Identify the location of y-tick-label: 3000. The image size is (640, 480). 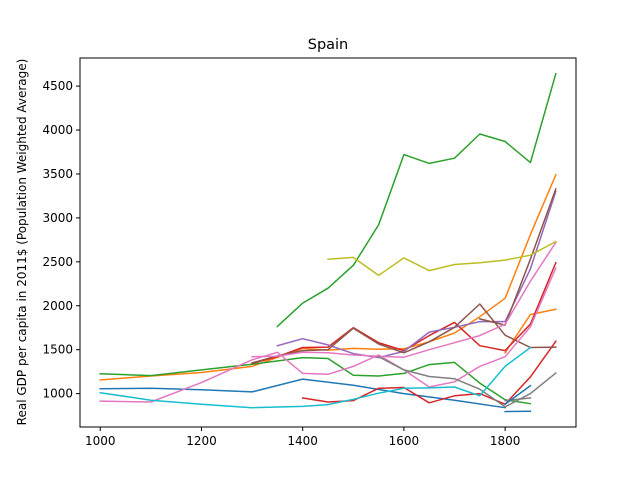
(57, 218).